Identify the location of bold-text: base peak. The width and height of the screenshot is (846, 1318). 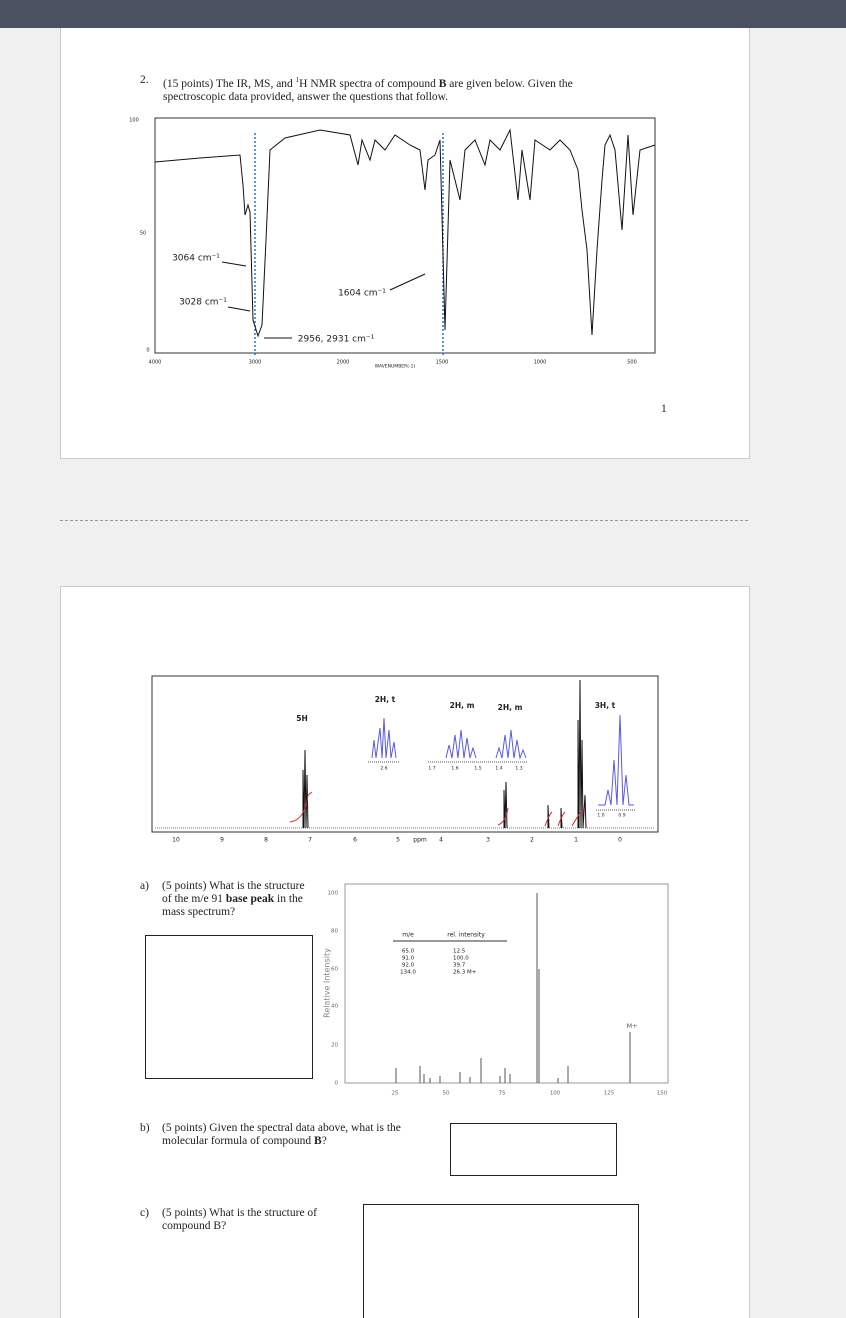
(250, 899).